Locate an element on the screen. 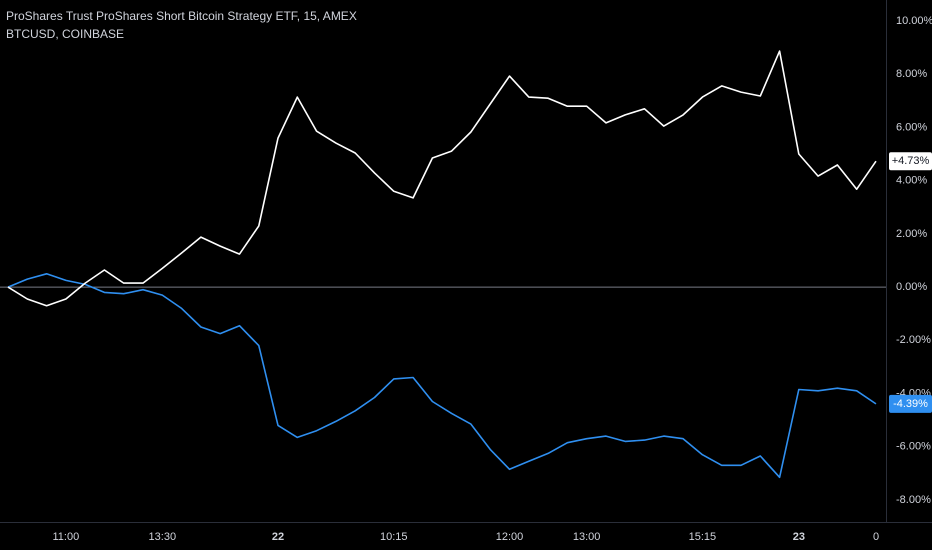  last-value-label: -4.39% is located at coordinates (910, 404).